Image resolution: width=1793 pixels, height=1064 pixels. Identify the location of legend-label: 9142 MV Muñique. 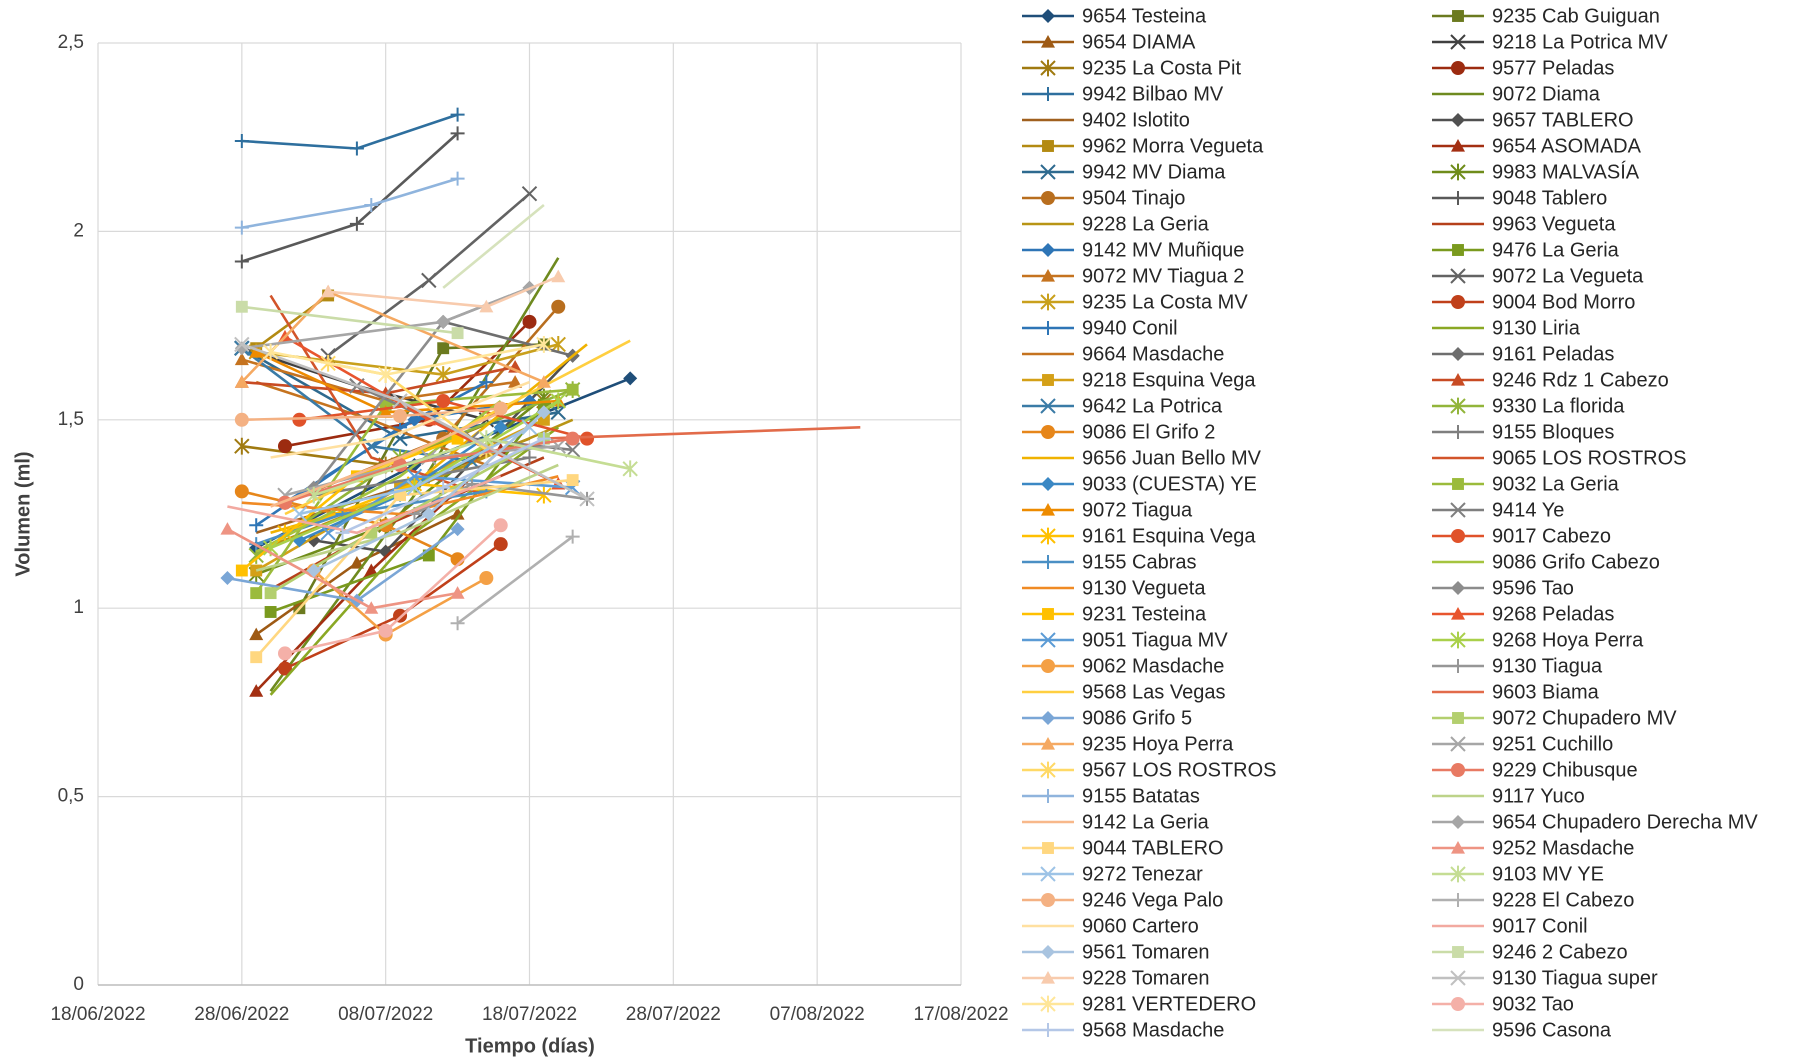
(1163, 250).